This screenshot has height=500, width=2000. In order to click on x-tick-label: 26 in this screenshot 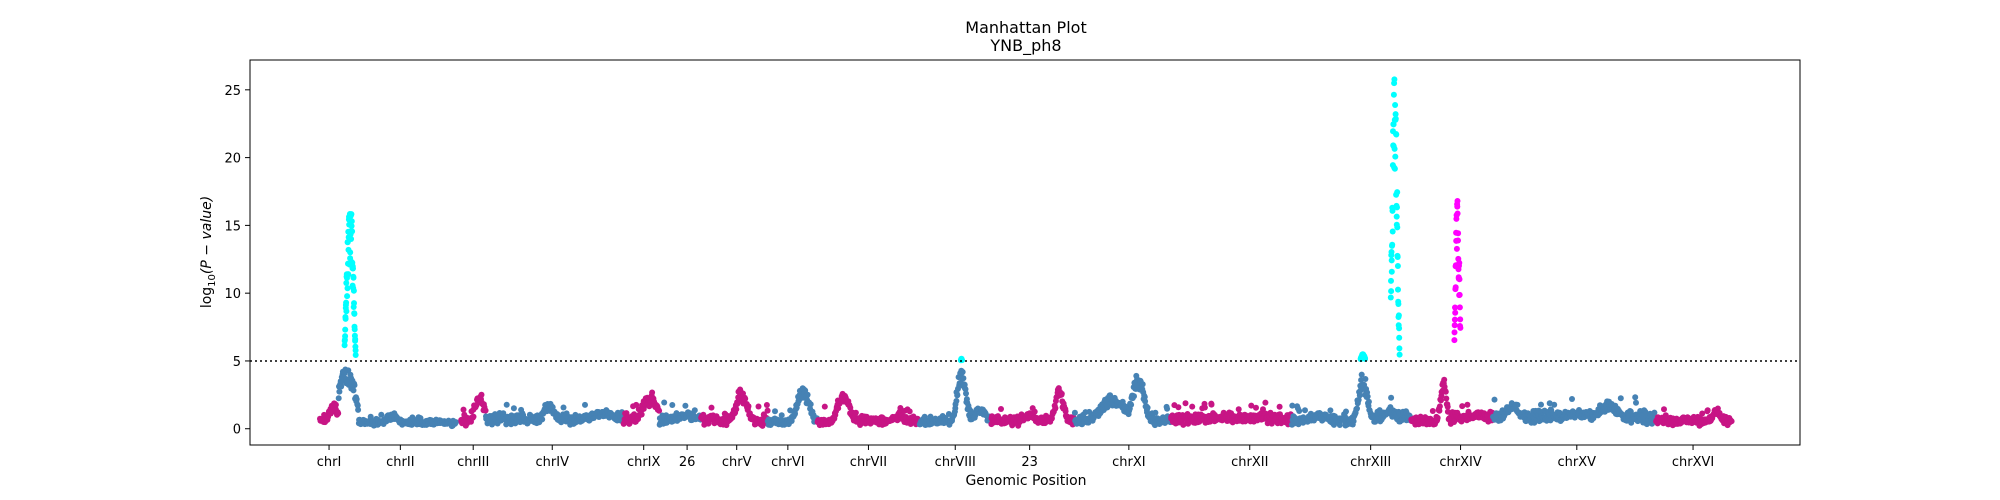, I will do `click(687, 462)`.